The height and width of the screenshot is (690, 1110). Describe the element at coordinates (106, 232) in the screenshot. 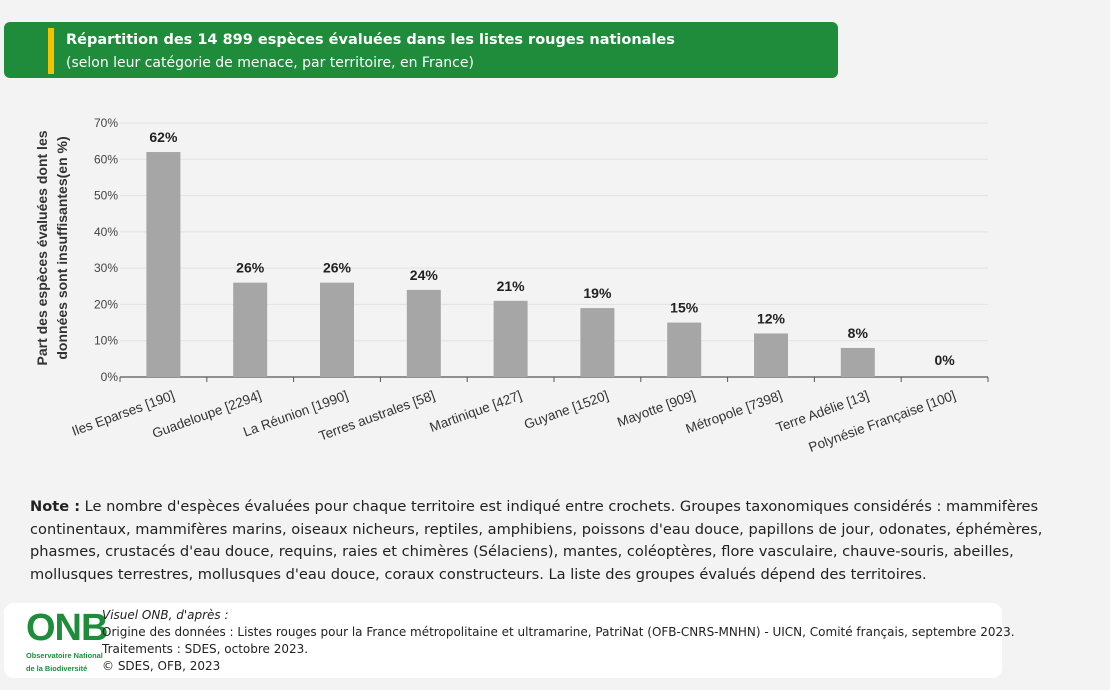

I see `y-tick-label: 40%` at that location.